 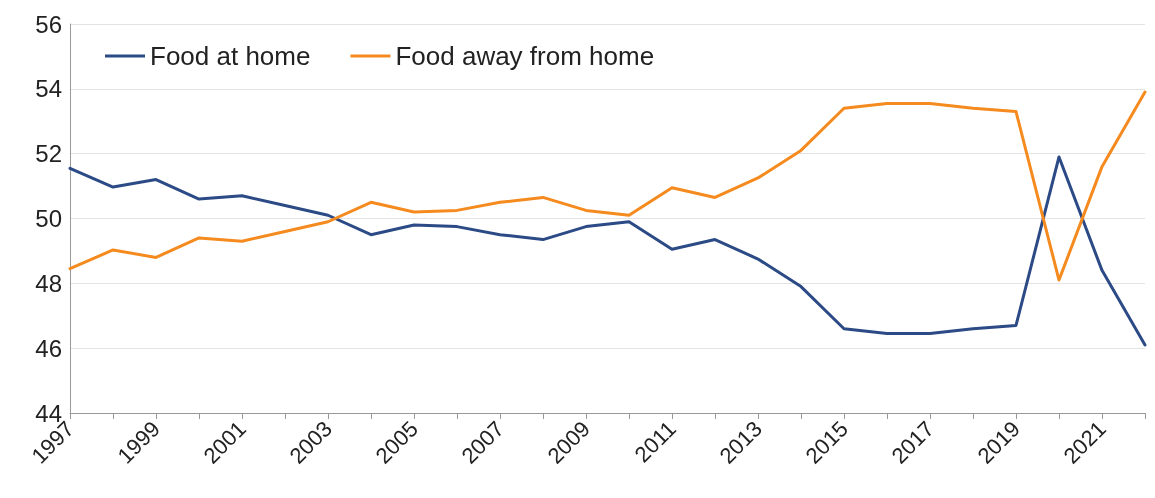 What do you see at coordinates (230, 56) in the screenshot?
I see `legend-label: Food at home` at bounding box center [230, 56].